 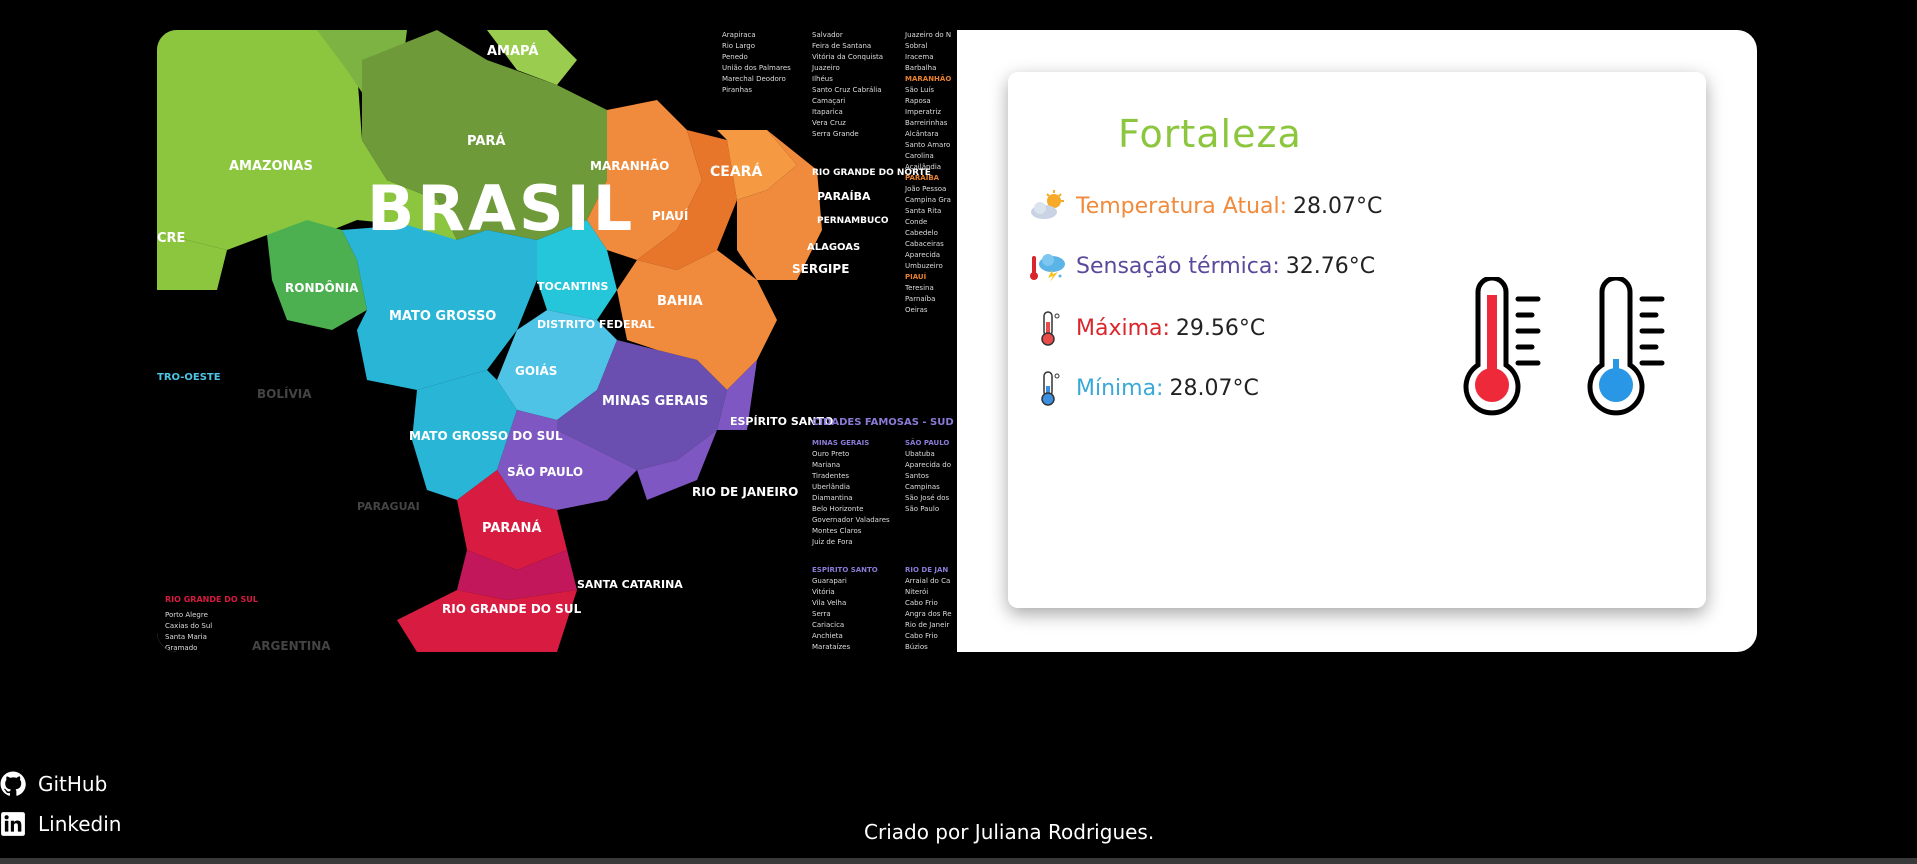 I want to click on region-ceara, so click(x=757, y=165).